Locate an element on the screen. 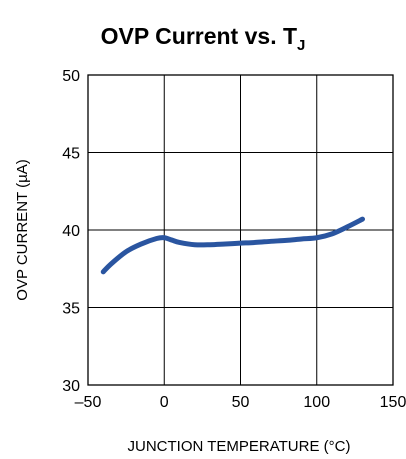  x-tick-label: 50 is located at coordinates (241, 402).